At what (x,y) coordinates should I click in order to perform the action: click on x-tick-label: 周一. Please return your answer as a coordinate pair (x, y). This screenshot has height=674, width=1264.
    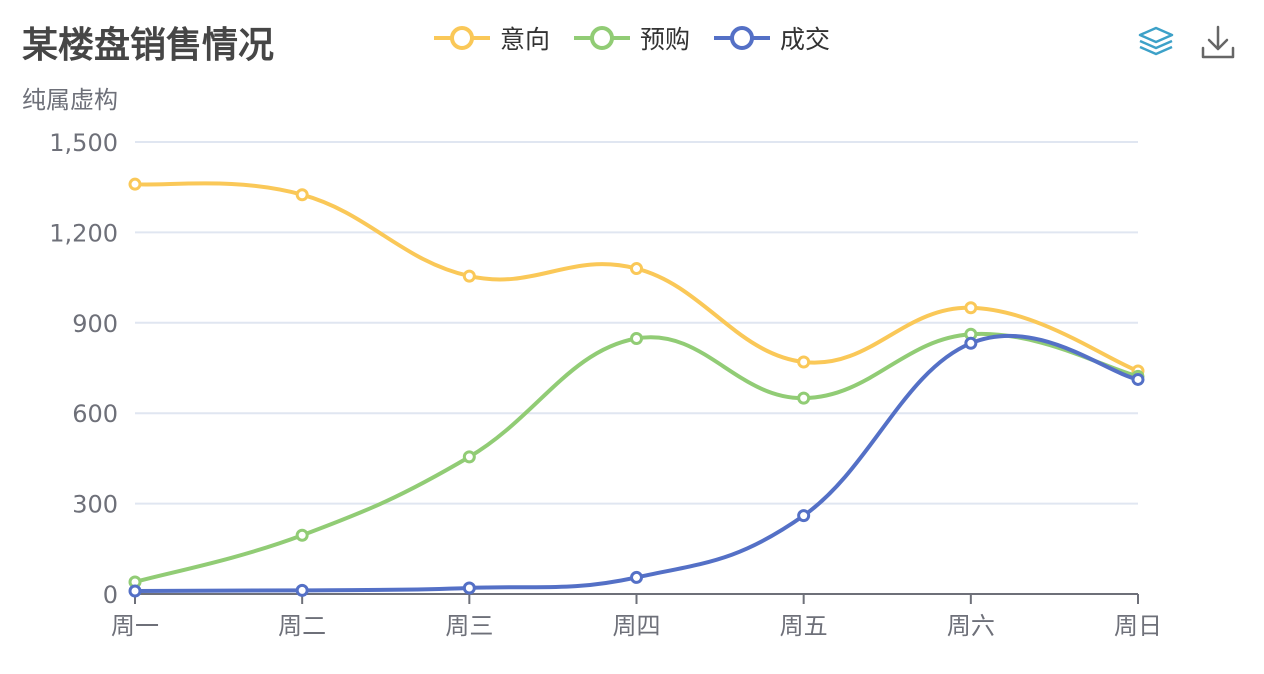
    Looking at the image, I should click on (135, 626).